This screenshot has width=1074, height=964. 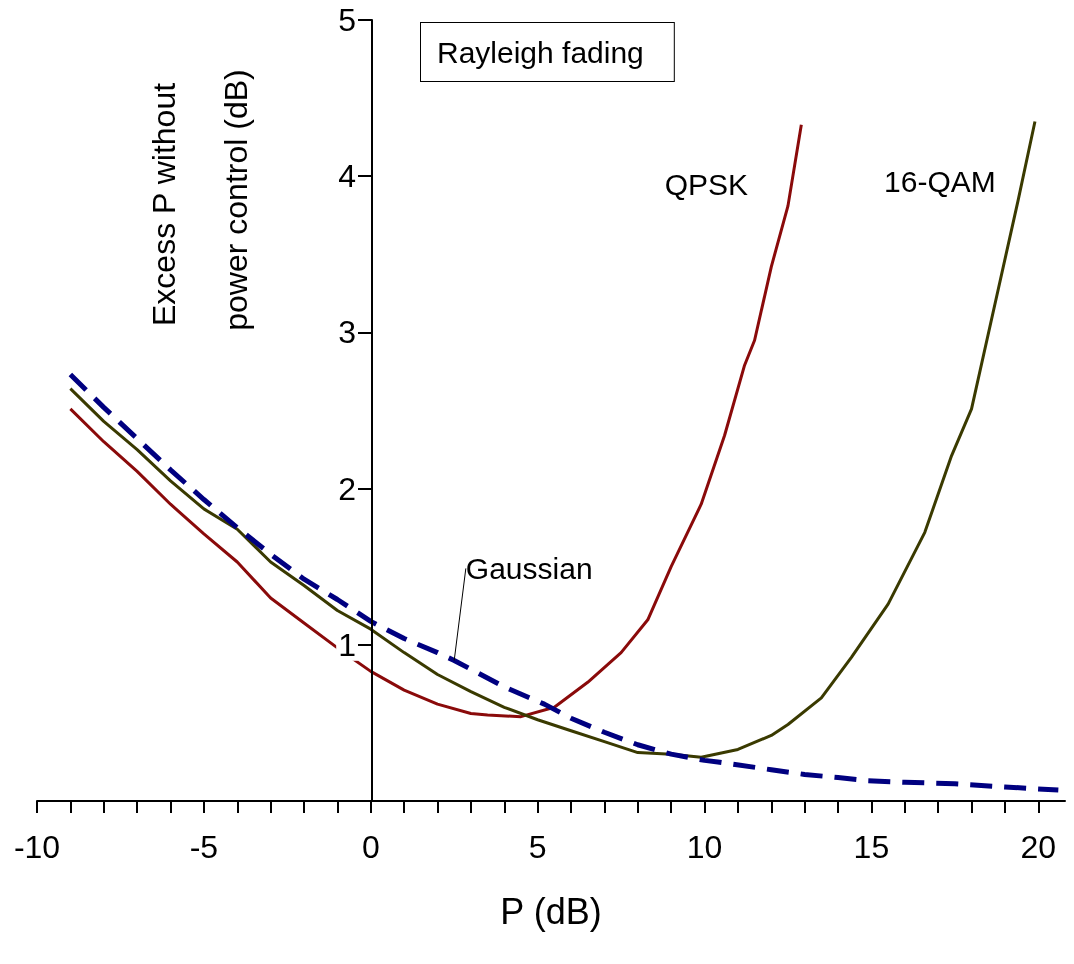 What do you see at coordinates (1038, 847) in the screenshot?
I see `x-tick-label: 20` at bounding box center [1038, 847].